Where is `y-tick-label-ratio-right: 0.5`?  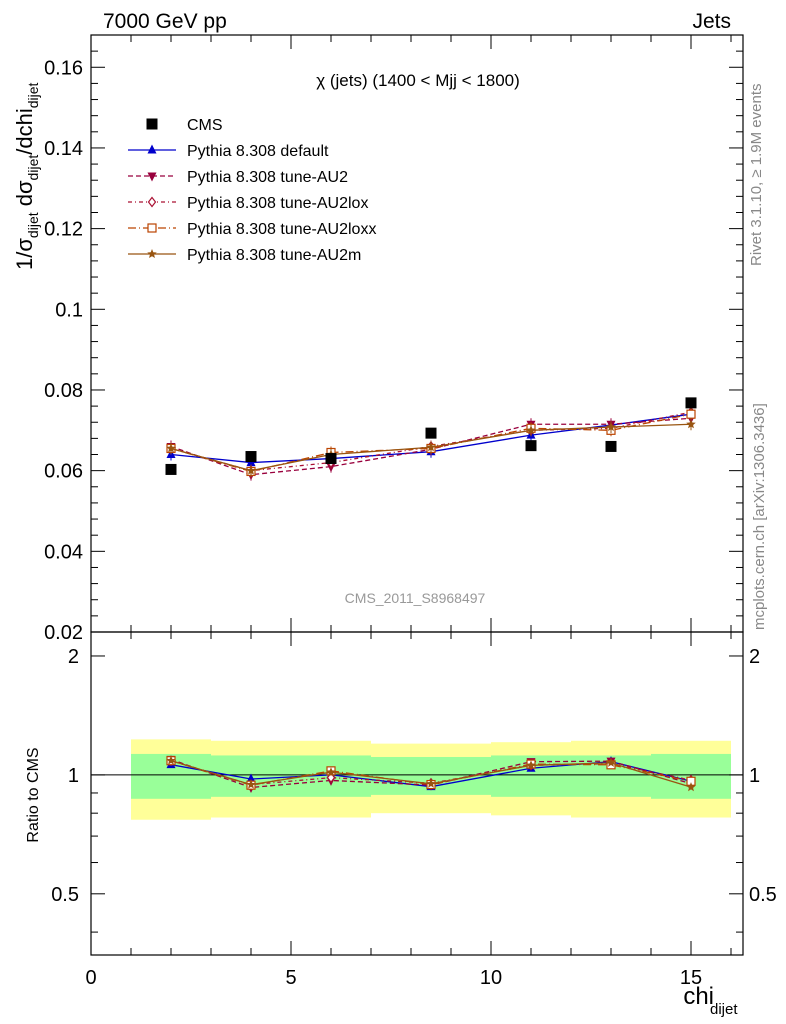
y-tick-label-ratio-right: 0.5 is located at coordinates (763, 895).